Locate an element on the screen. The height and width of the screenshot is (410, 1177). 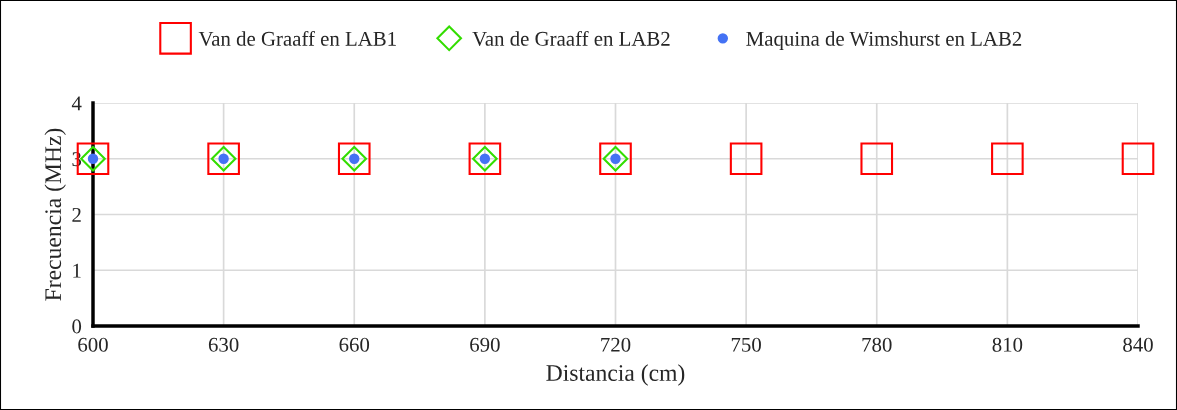
x-tick-label: 660 is located at coordinates (354, 344).